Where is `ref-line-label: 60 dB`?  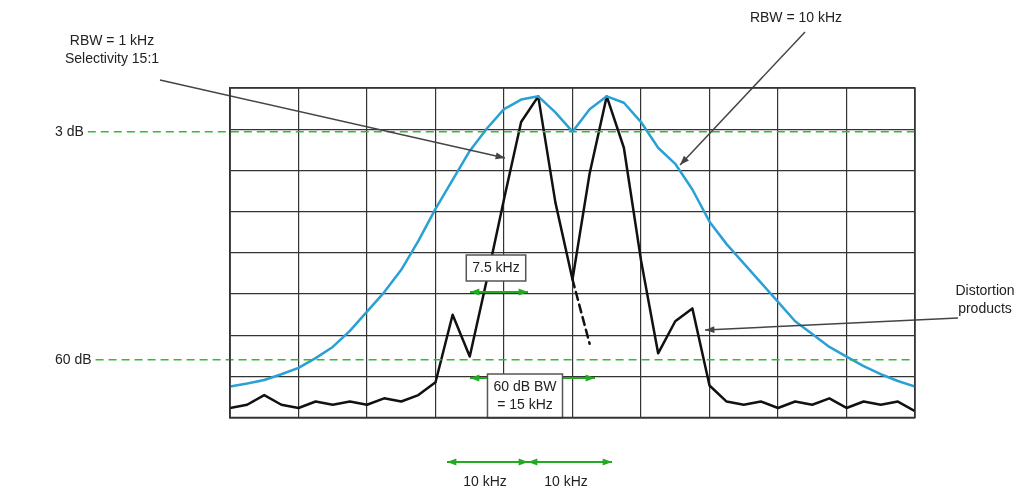
ref-line-label: 60 dB is located at coordinates (73, 358).